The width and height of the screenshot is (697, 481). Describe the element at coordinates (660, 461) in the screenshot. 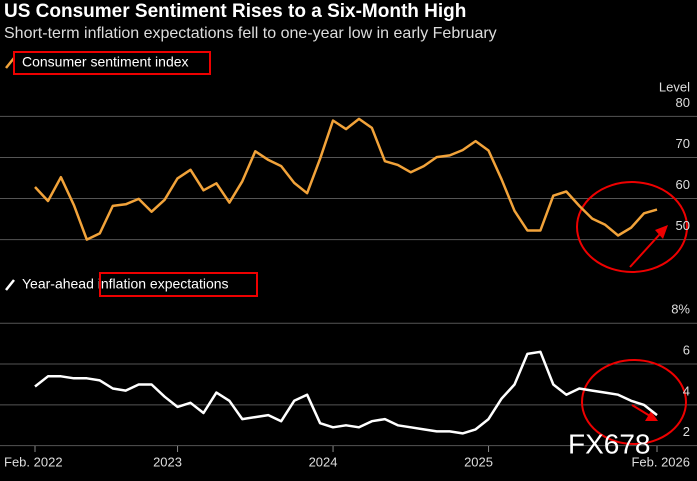

I see `x-tick-label: Feb. 2026` at that location.